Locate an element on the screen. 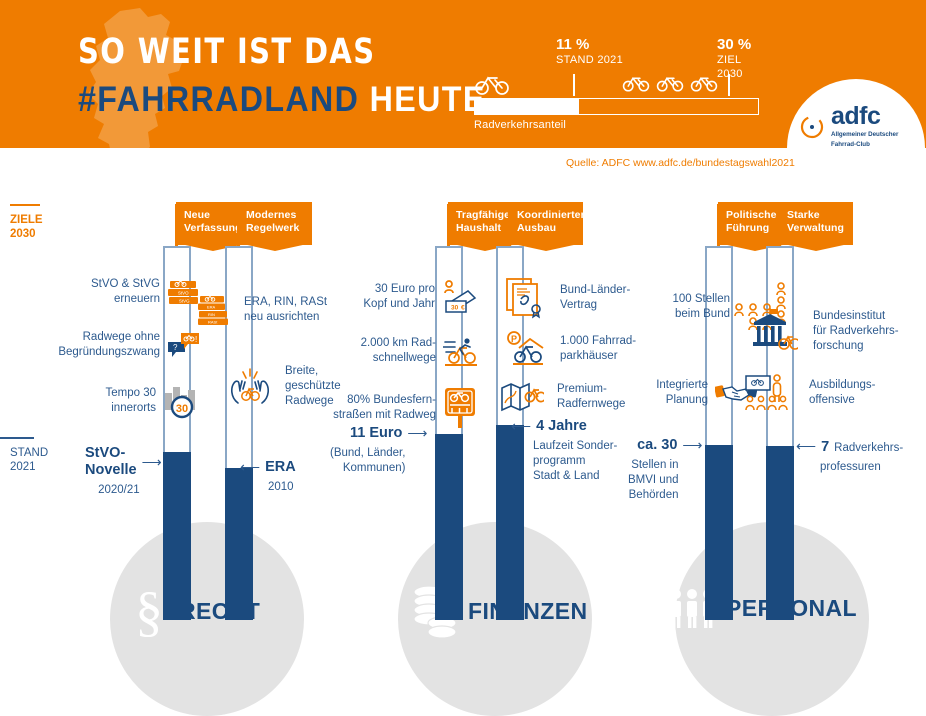 This screenshot has width=926, height=716. progress-icon-row is located at coordinates (616, 85).